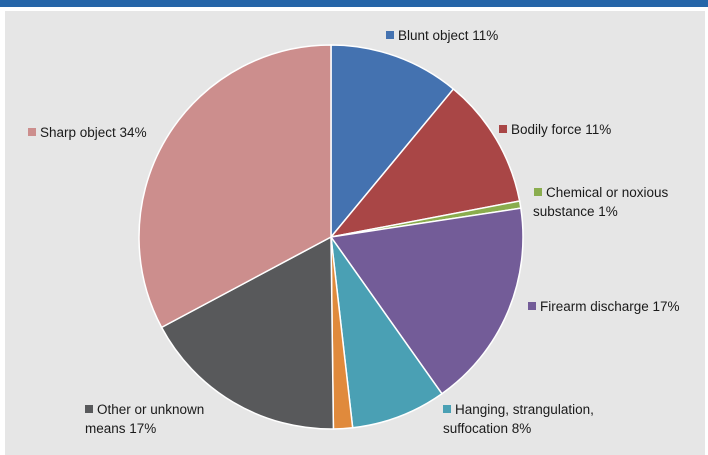 Image resolution: width=708 pixels, height=455 pixels. What do you see at coordinates (575, 211) in the screenshot?
I see `label-chemical-line2: substance 1%` at bounding box center [575, 211].